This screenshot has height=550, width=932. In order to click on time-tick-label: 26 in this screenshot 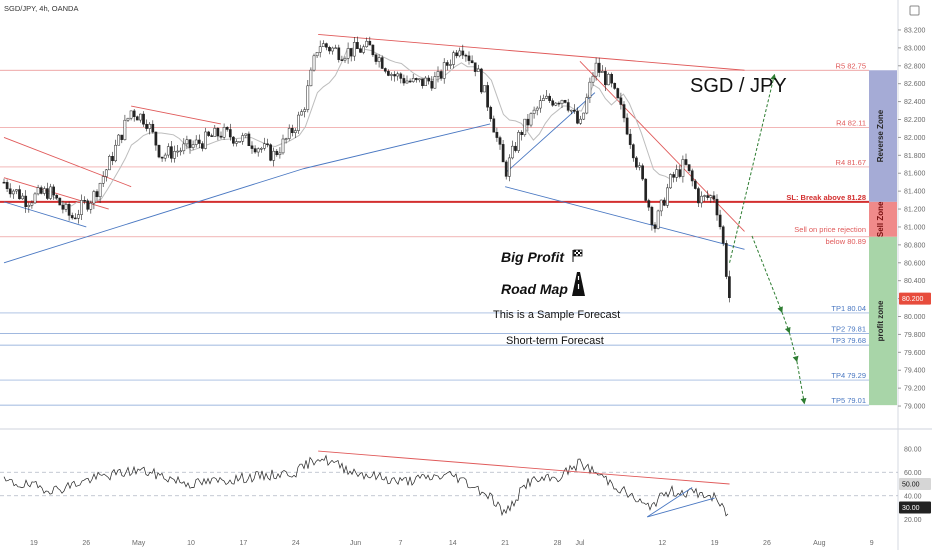, I will do `click(767, 543)`.